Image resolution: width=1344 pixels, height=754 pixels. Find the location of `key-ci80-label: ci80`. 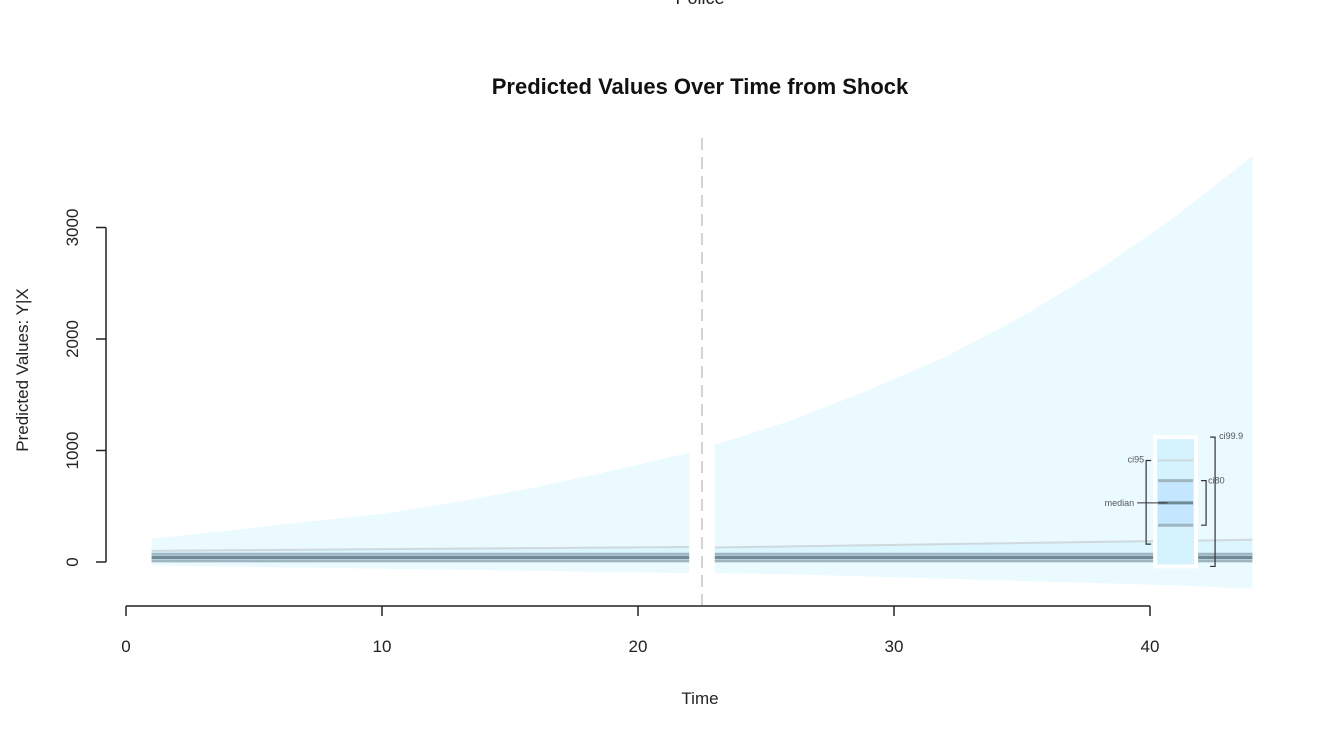

key-ci80-label: ci80 is located at coordinates (1216, 481).